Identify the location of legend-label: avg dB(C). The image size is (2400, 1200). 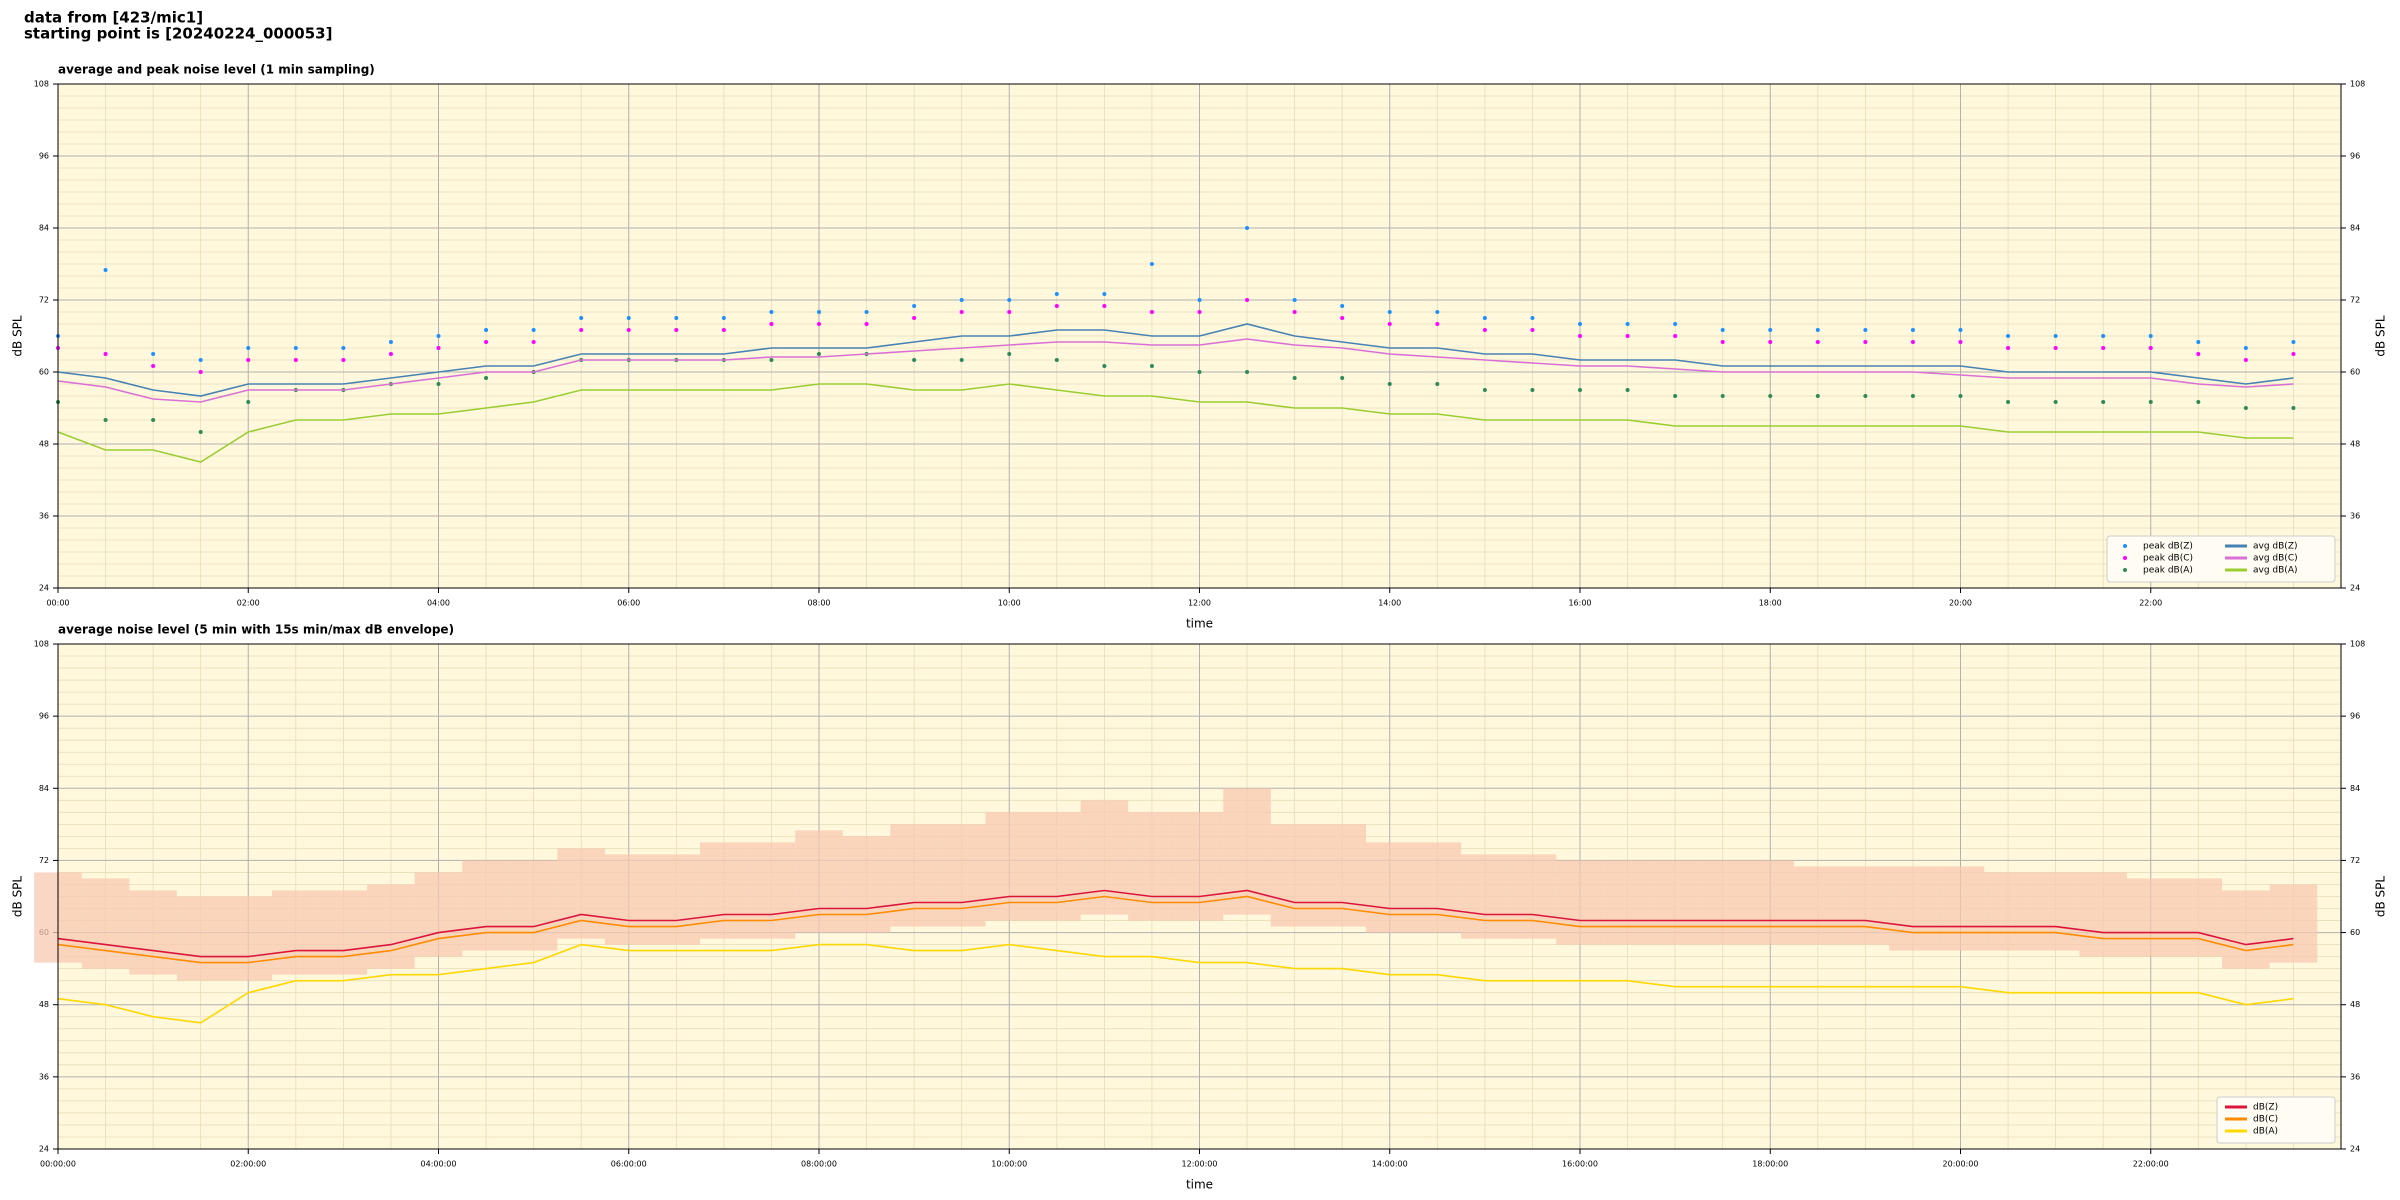
(2275, 559).